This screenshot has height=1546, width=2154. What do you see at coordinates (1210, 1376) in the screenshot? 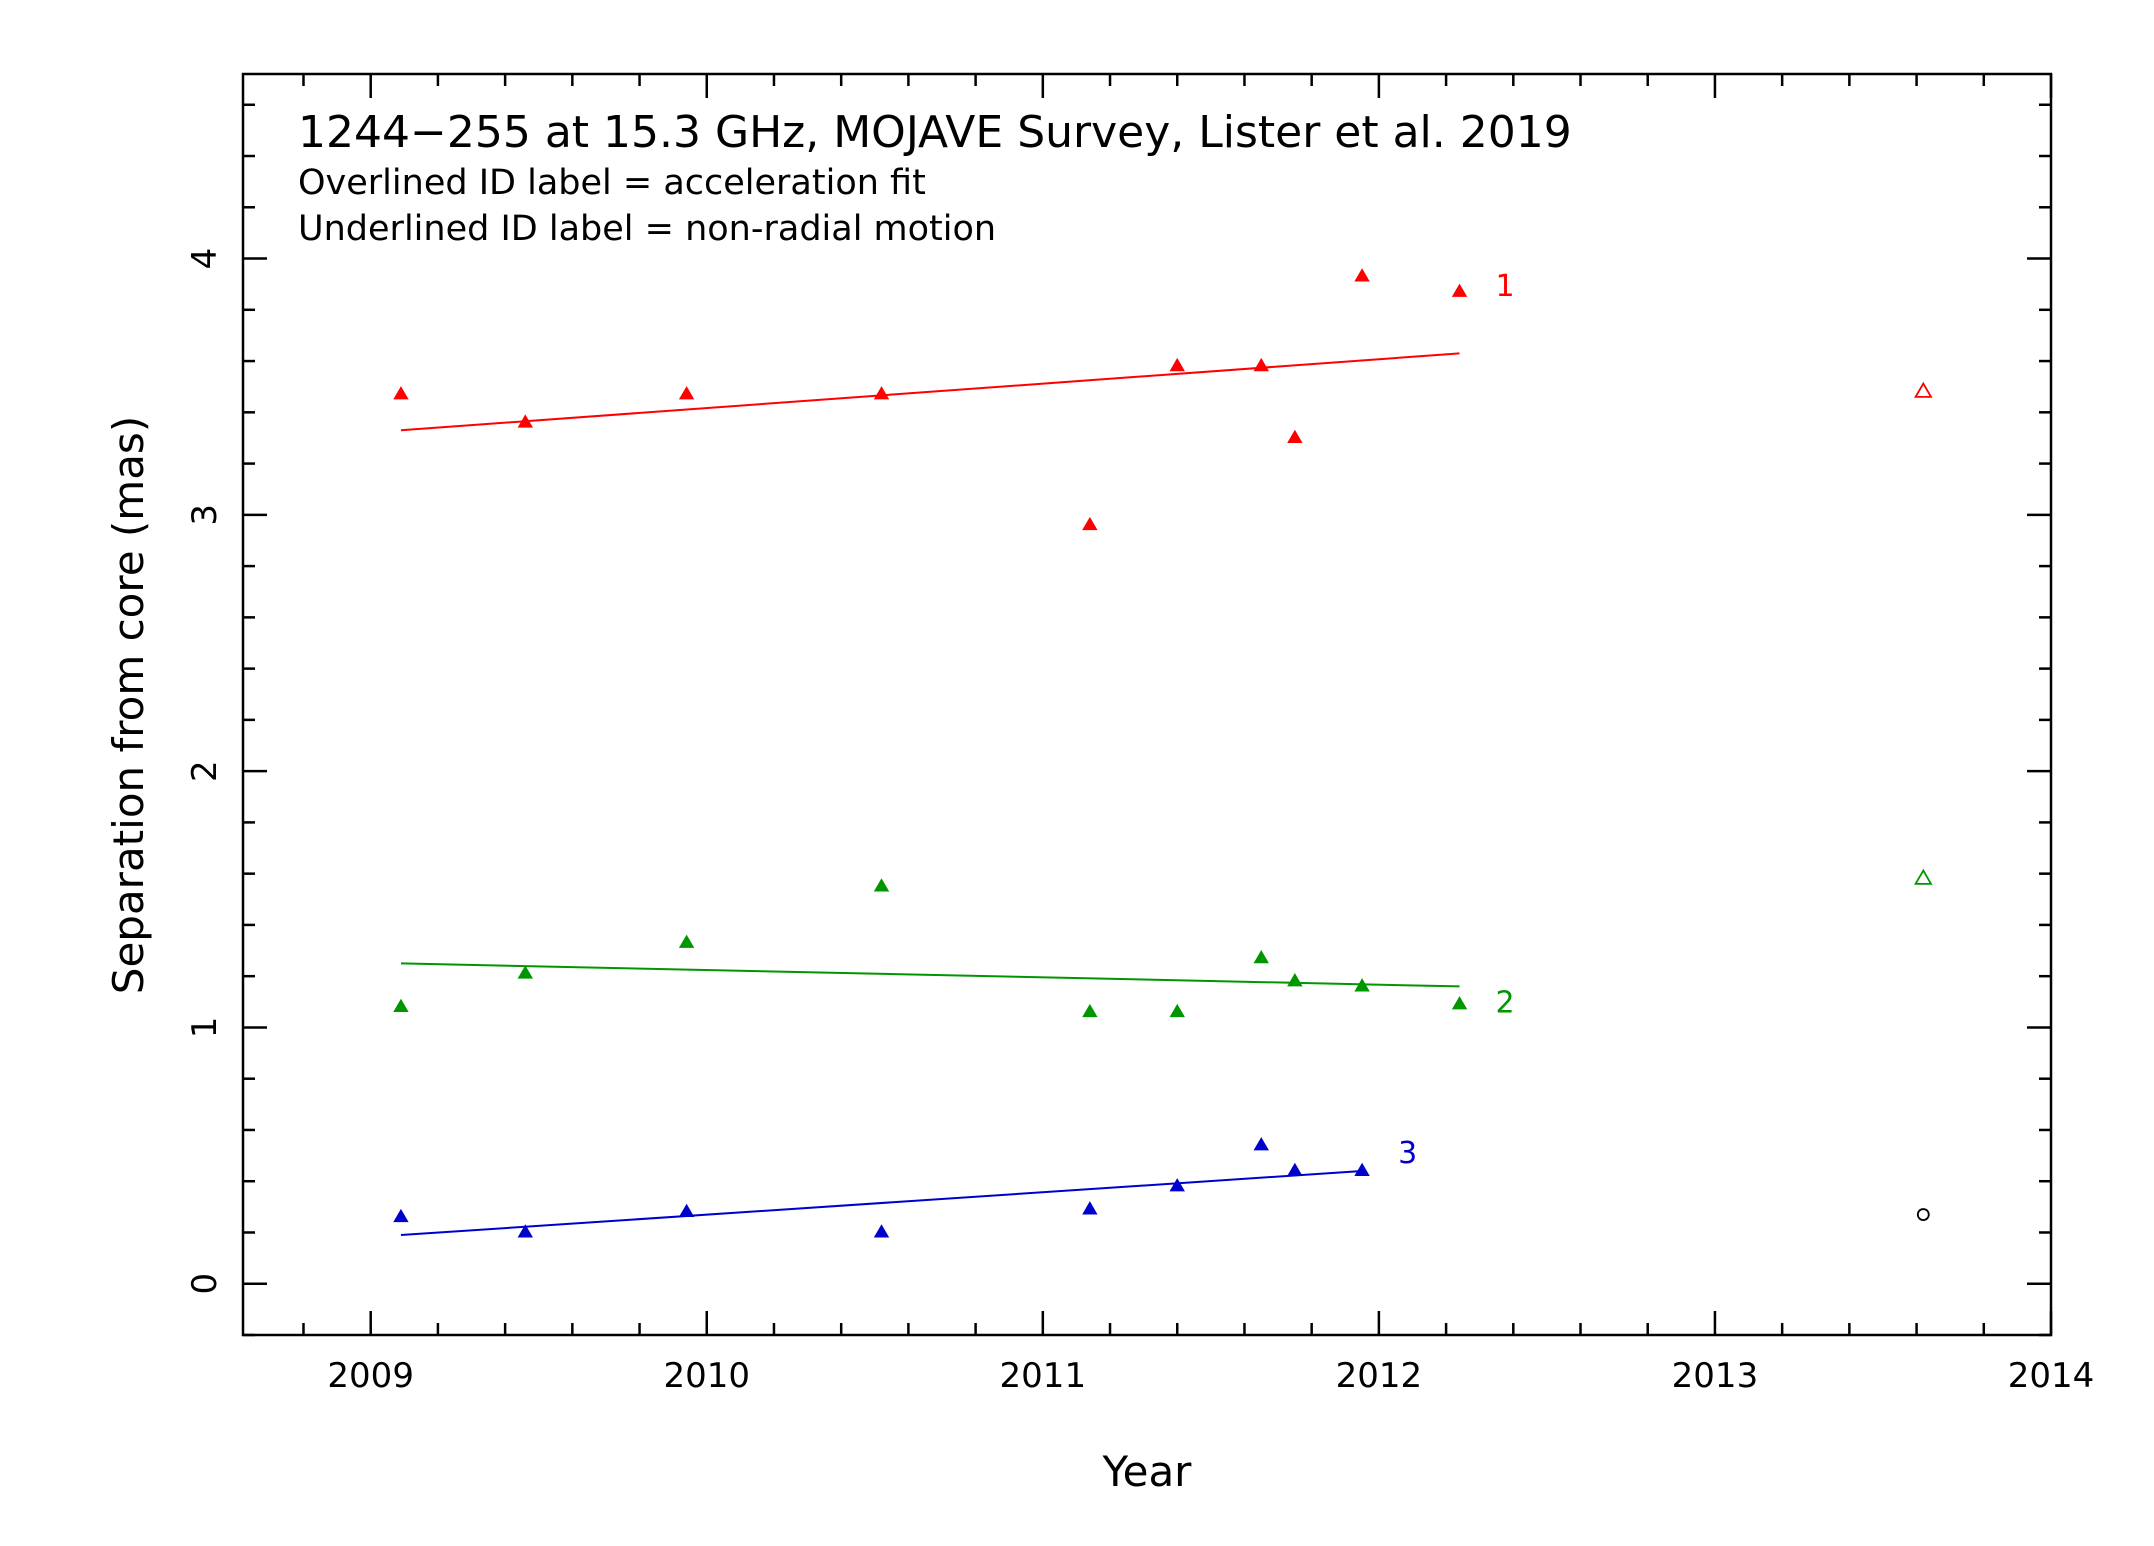
I see `x-tick-labels: 2009 2010 2011 2012 2013 2014` at bounding box center [1210, 1376].